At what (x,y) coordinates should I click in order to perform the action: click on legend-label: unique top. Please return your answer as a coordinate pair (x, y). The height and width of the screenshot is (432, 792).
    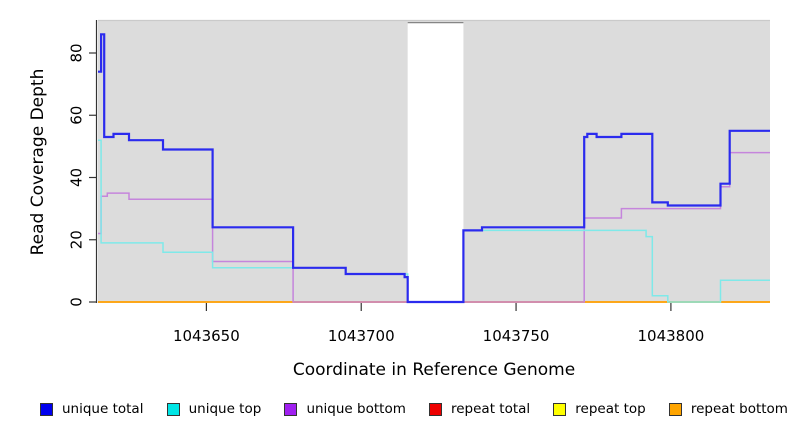
    Looking at the image, I should click on (225, 409).